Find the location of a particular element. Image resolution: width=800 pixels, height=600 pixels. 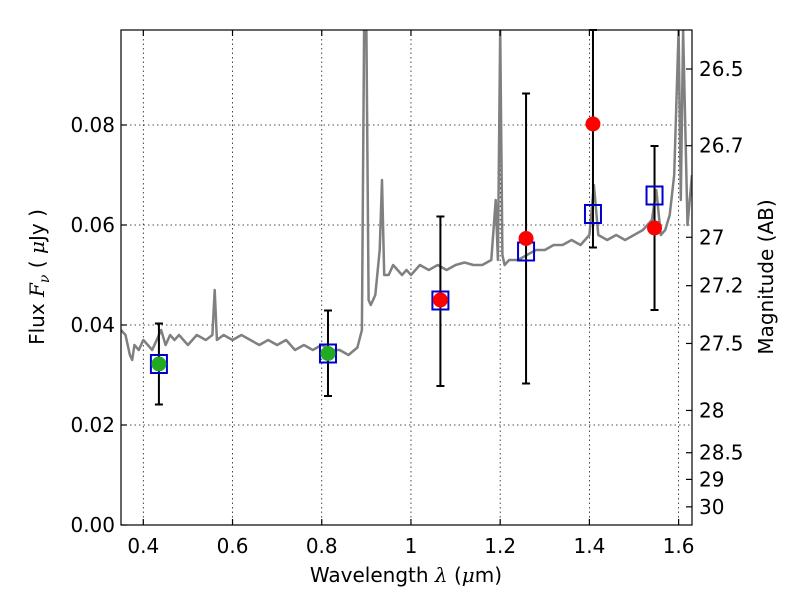

y2-tick-label-5: 28 is located at coordinates (711, 410).